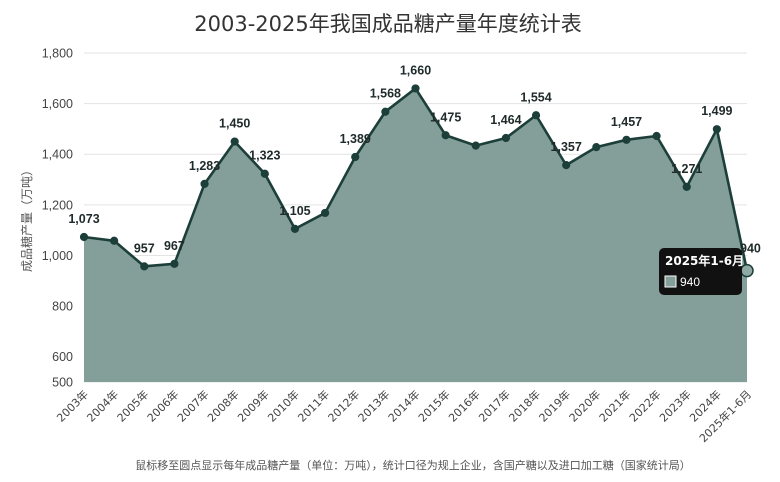 This screenshot has width=780, height=482. Describe the element at coordinates (670, 281) in the screenshot. I see `tooltip-swatch` at that location.